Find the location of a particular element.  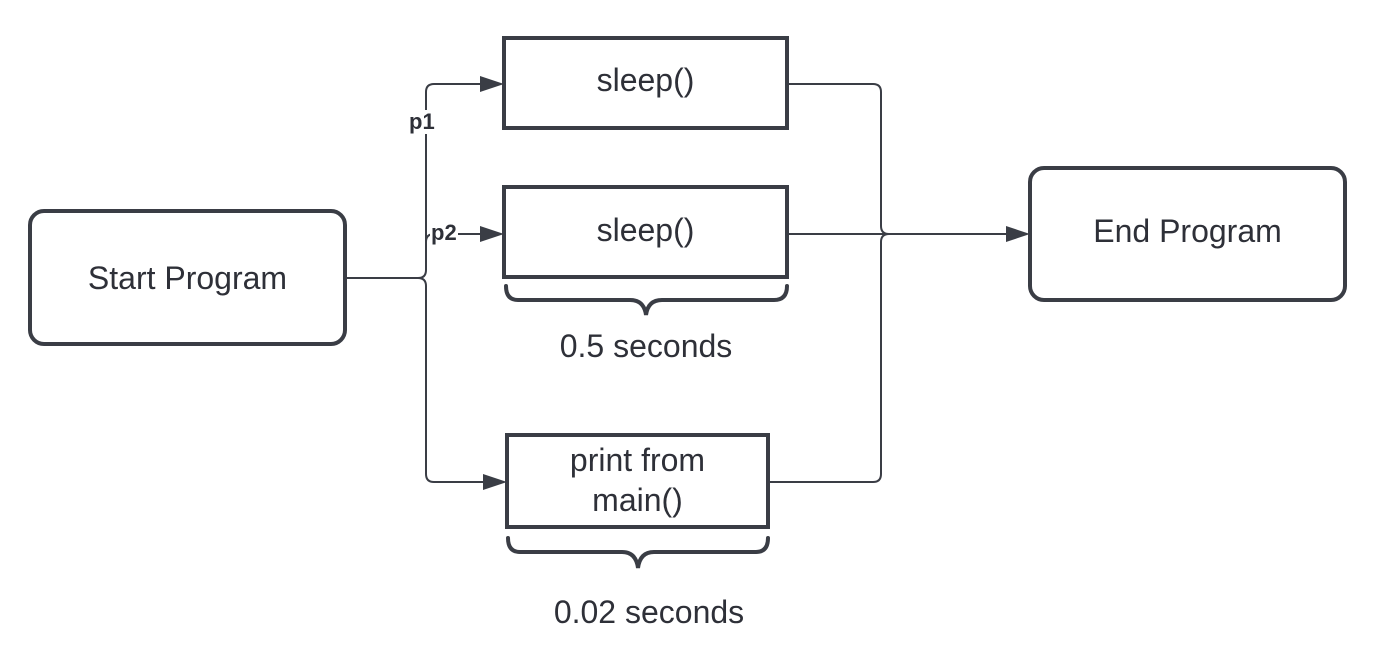

sleep-duration-label: 0.5 seconds is located at coordinates (646, 346).